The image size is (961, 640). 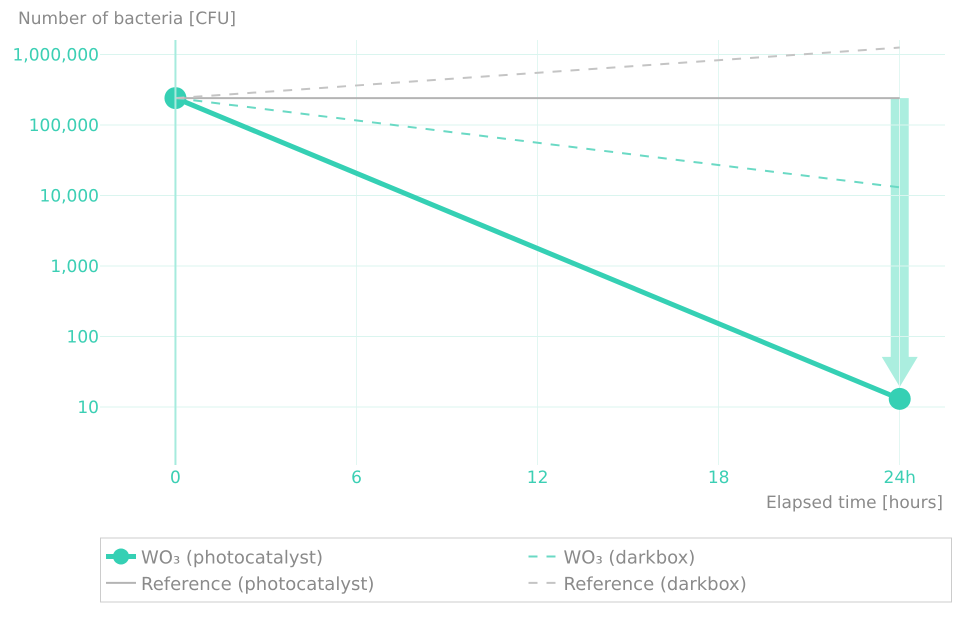 I want to click on y-tick-label: 100, so click(x=82, y=337).